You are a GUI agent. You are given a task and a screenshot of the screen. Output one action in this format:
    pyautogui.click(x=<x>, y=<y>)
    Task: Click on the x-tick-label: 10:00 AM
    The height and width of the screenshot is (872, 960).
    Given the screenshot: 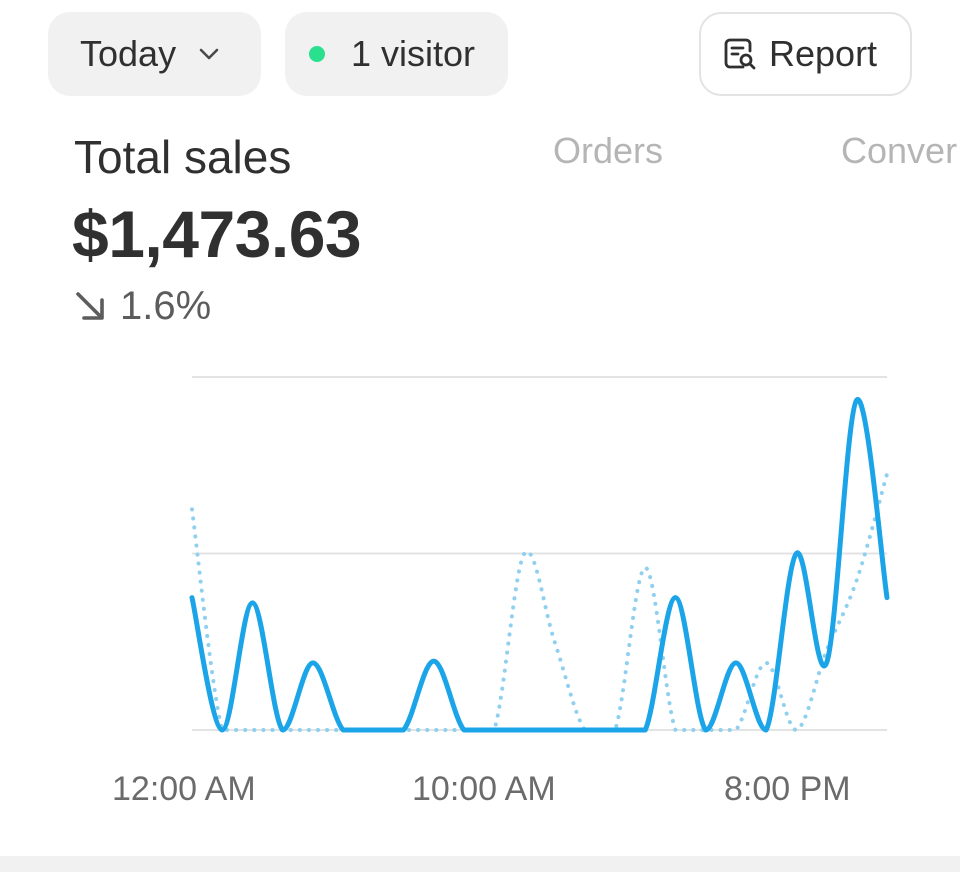 What is the action you would take?
    pyautogui.click(x=484, y=789)
    